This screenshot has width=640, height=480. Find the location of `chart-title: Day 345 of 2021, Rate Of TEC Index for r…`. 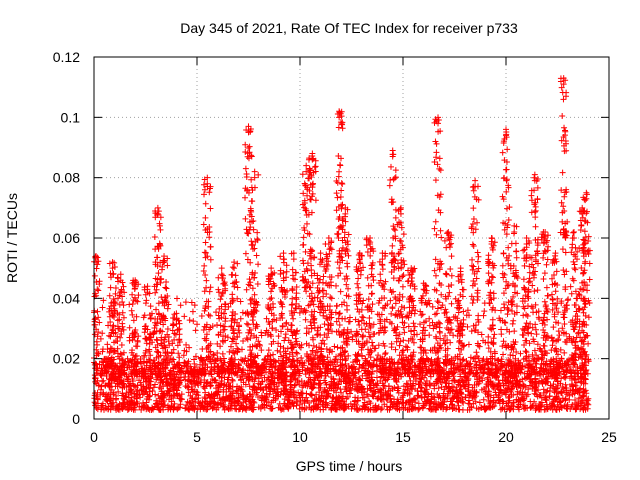

chart-title: Day 345 of 2021, Rate Of TEC Index for r… is located at coordinates (349, 28).